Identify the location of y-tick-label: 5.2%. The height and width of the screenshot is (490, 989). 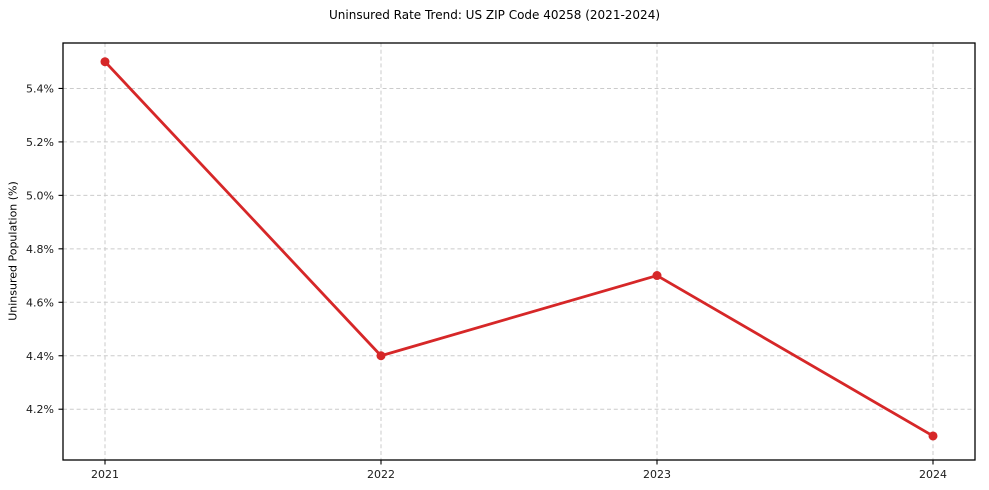
(40, 142).